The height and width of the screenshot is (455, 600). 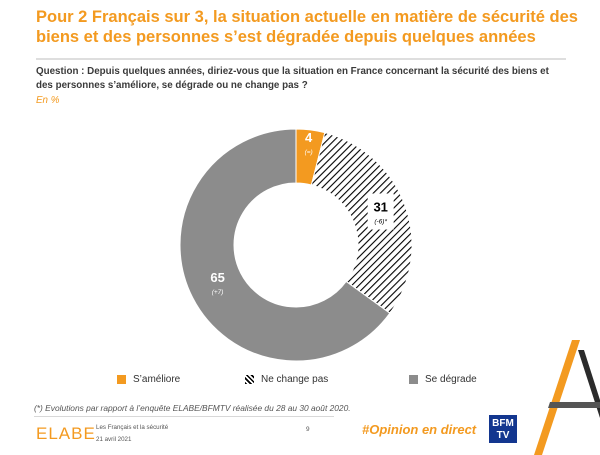 I want to click on legend-item-improves: S’améliore, so click(x=148, y=379).